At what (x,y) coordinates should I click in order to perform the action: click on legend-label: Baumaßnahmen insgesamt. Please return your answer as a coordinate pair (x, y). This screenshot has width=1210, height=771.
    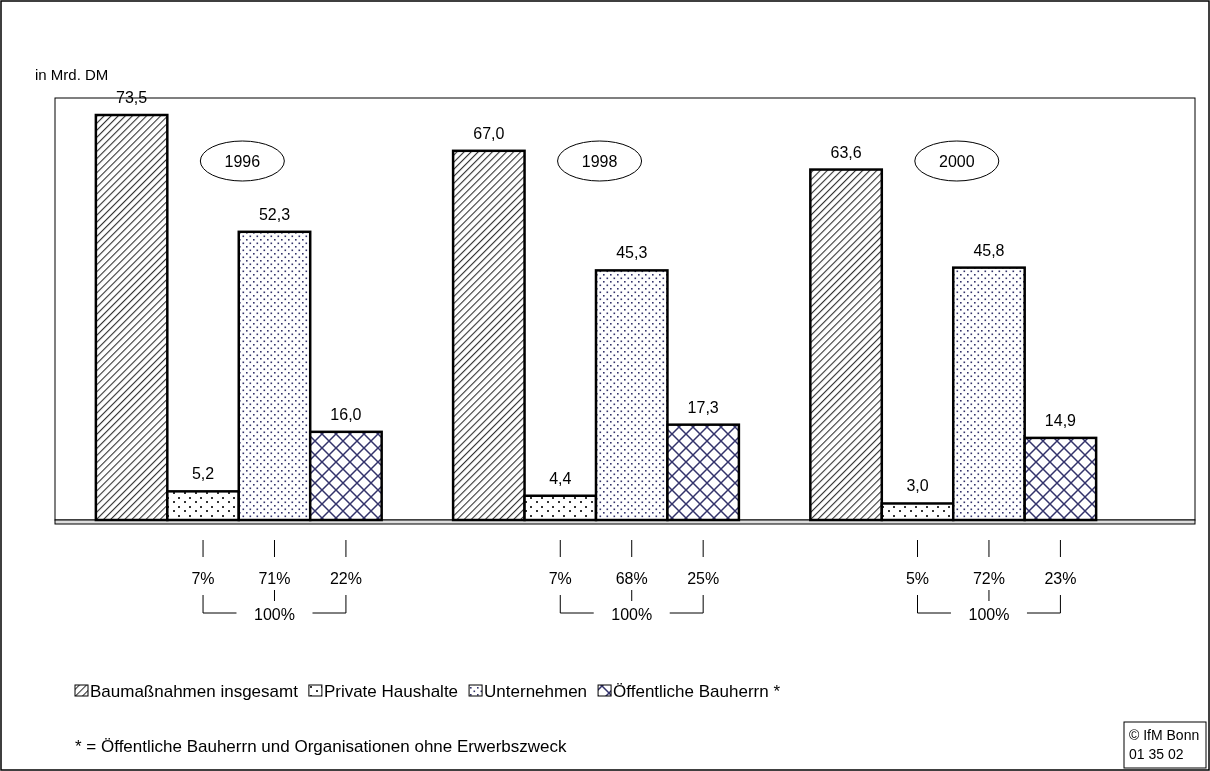
    Looking at the image, I should click on (194, 691).